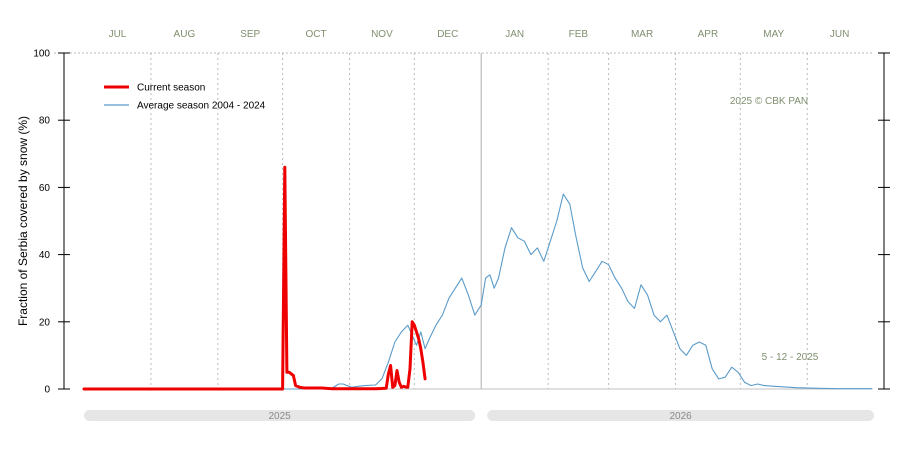 The image size is (900, 450). What do you see at coordinates (642, 34) in the screenshot?
I see `month-label: MAR` at bounding box center [642, 34].